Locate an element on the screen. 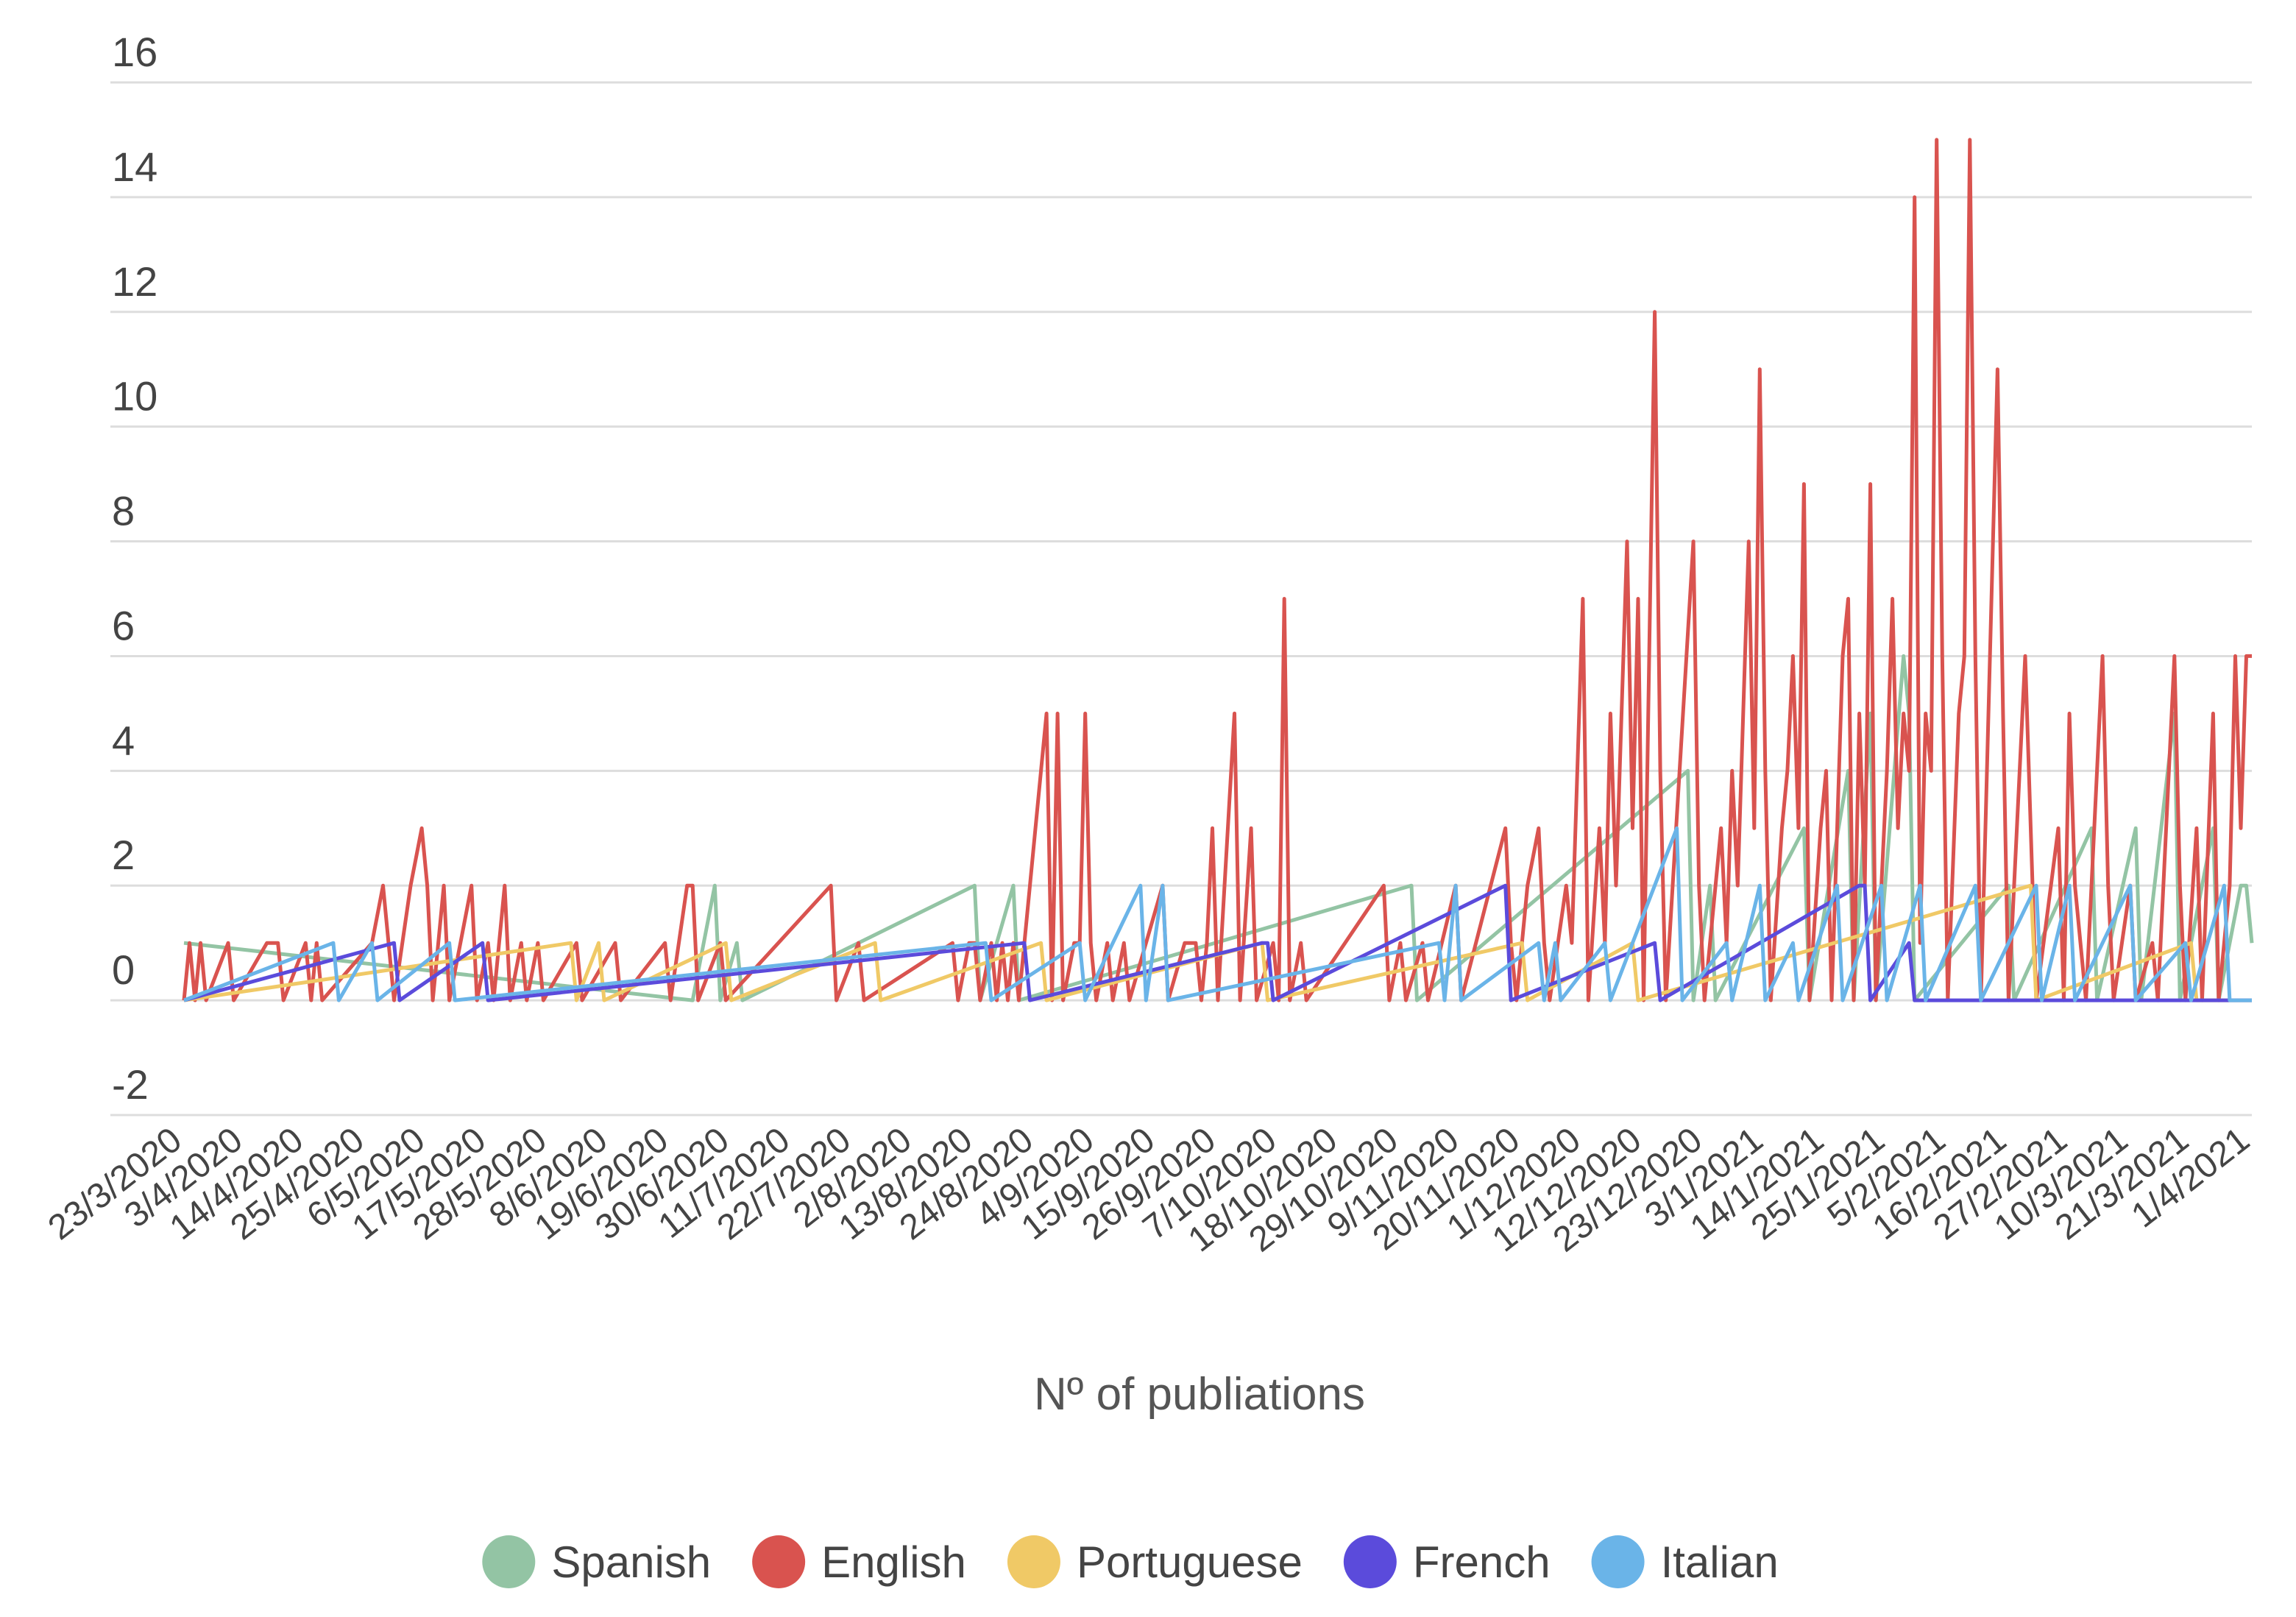 Image resolution: width=2296 pixels, height=1617 pixels. legend-item-spanish: Spanish is located at coordinates (596, 1562).